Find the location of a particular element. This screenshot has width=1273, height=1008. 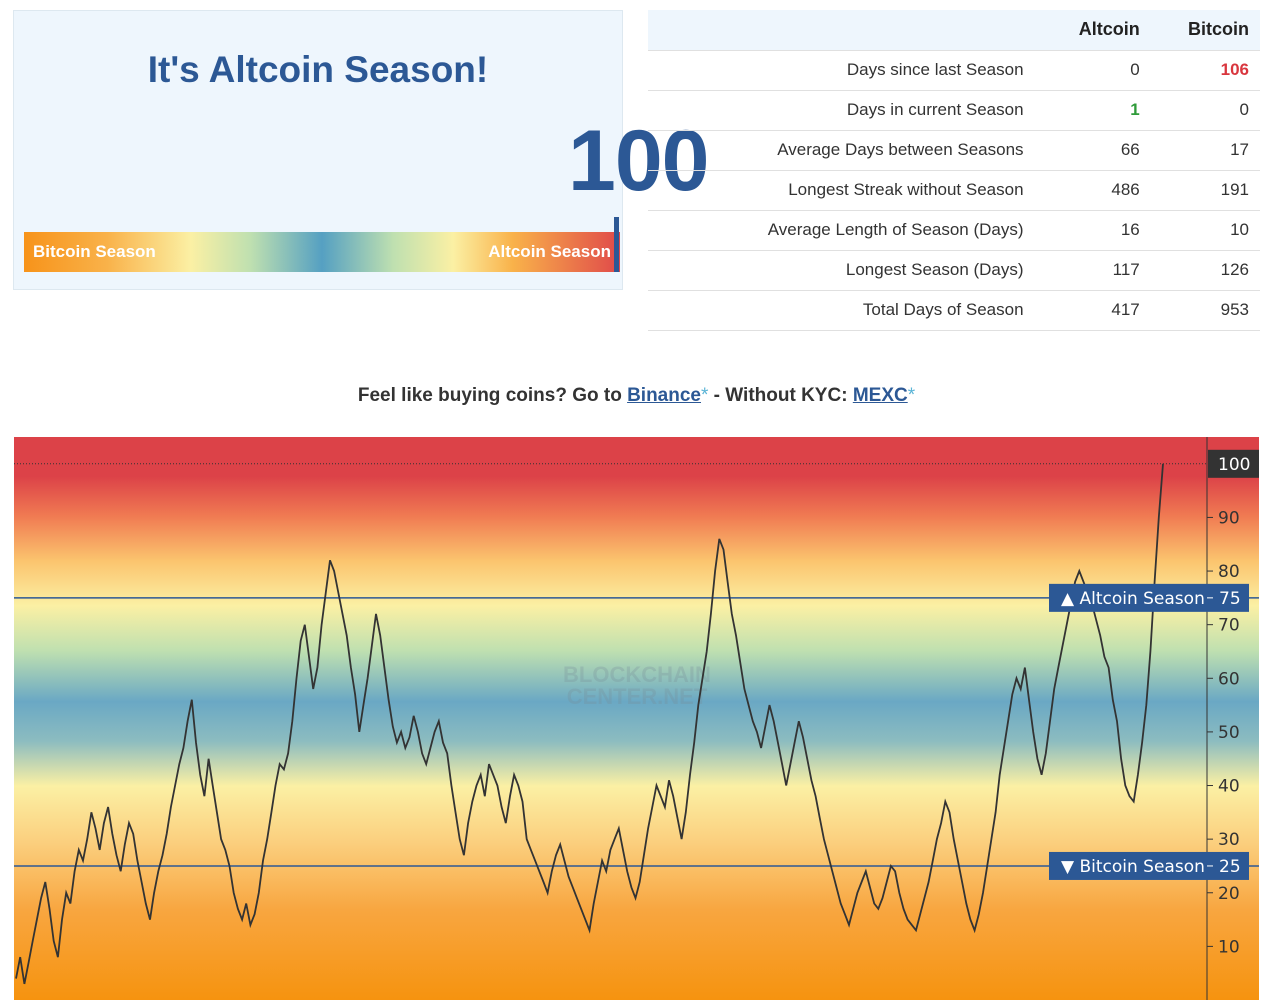

threshold-label: ▼ Bitcoin Season 25 is located at coordinates (1149, 865).